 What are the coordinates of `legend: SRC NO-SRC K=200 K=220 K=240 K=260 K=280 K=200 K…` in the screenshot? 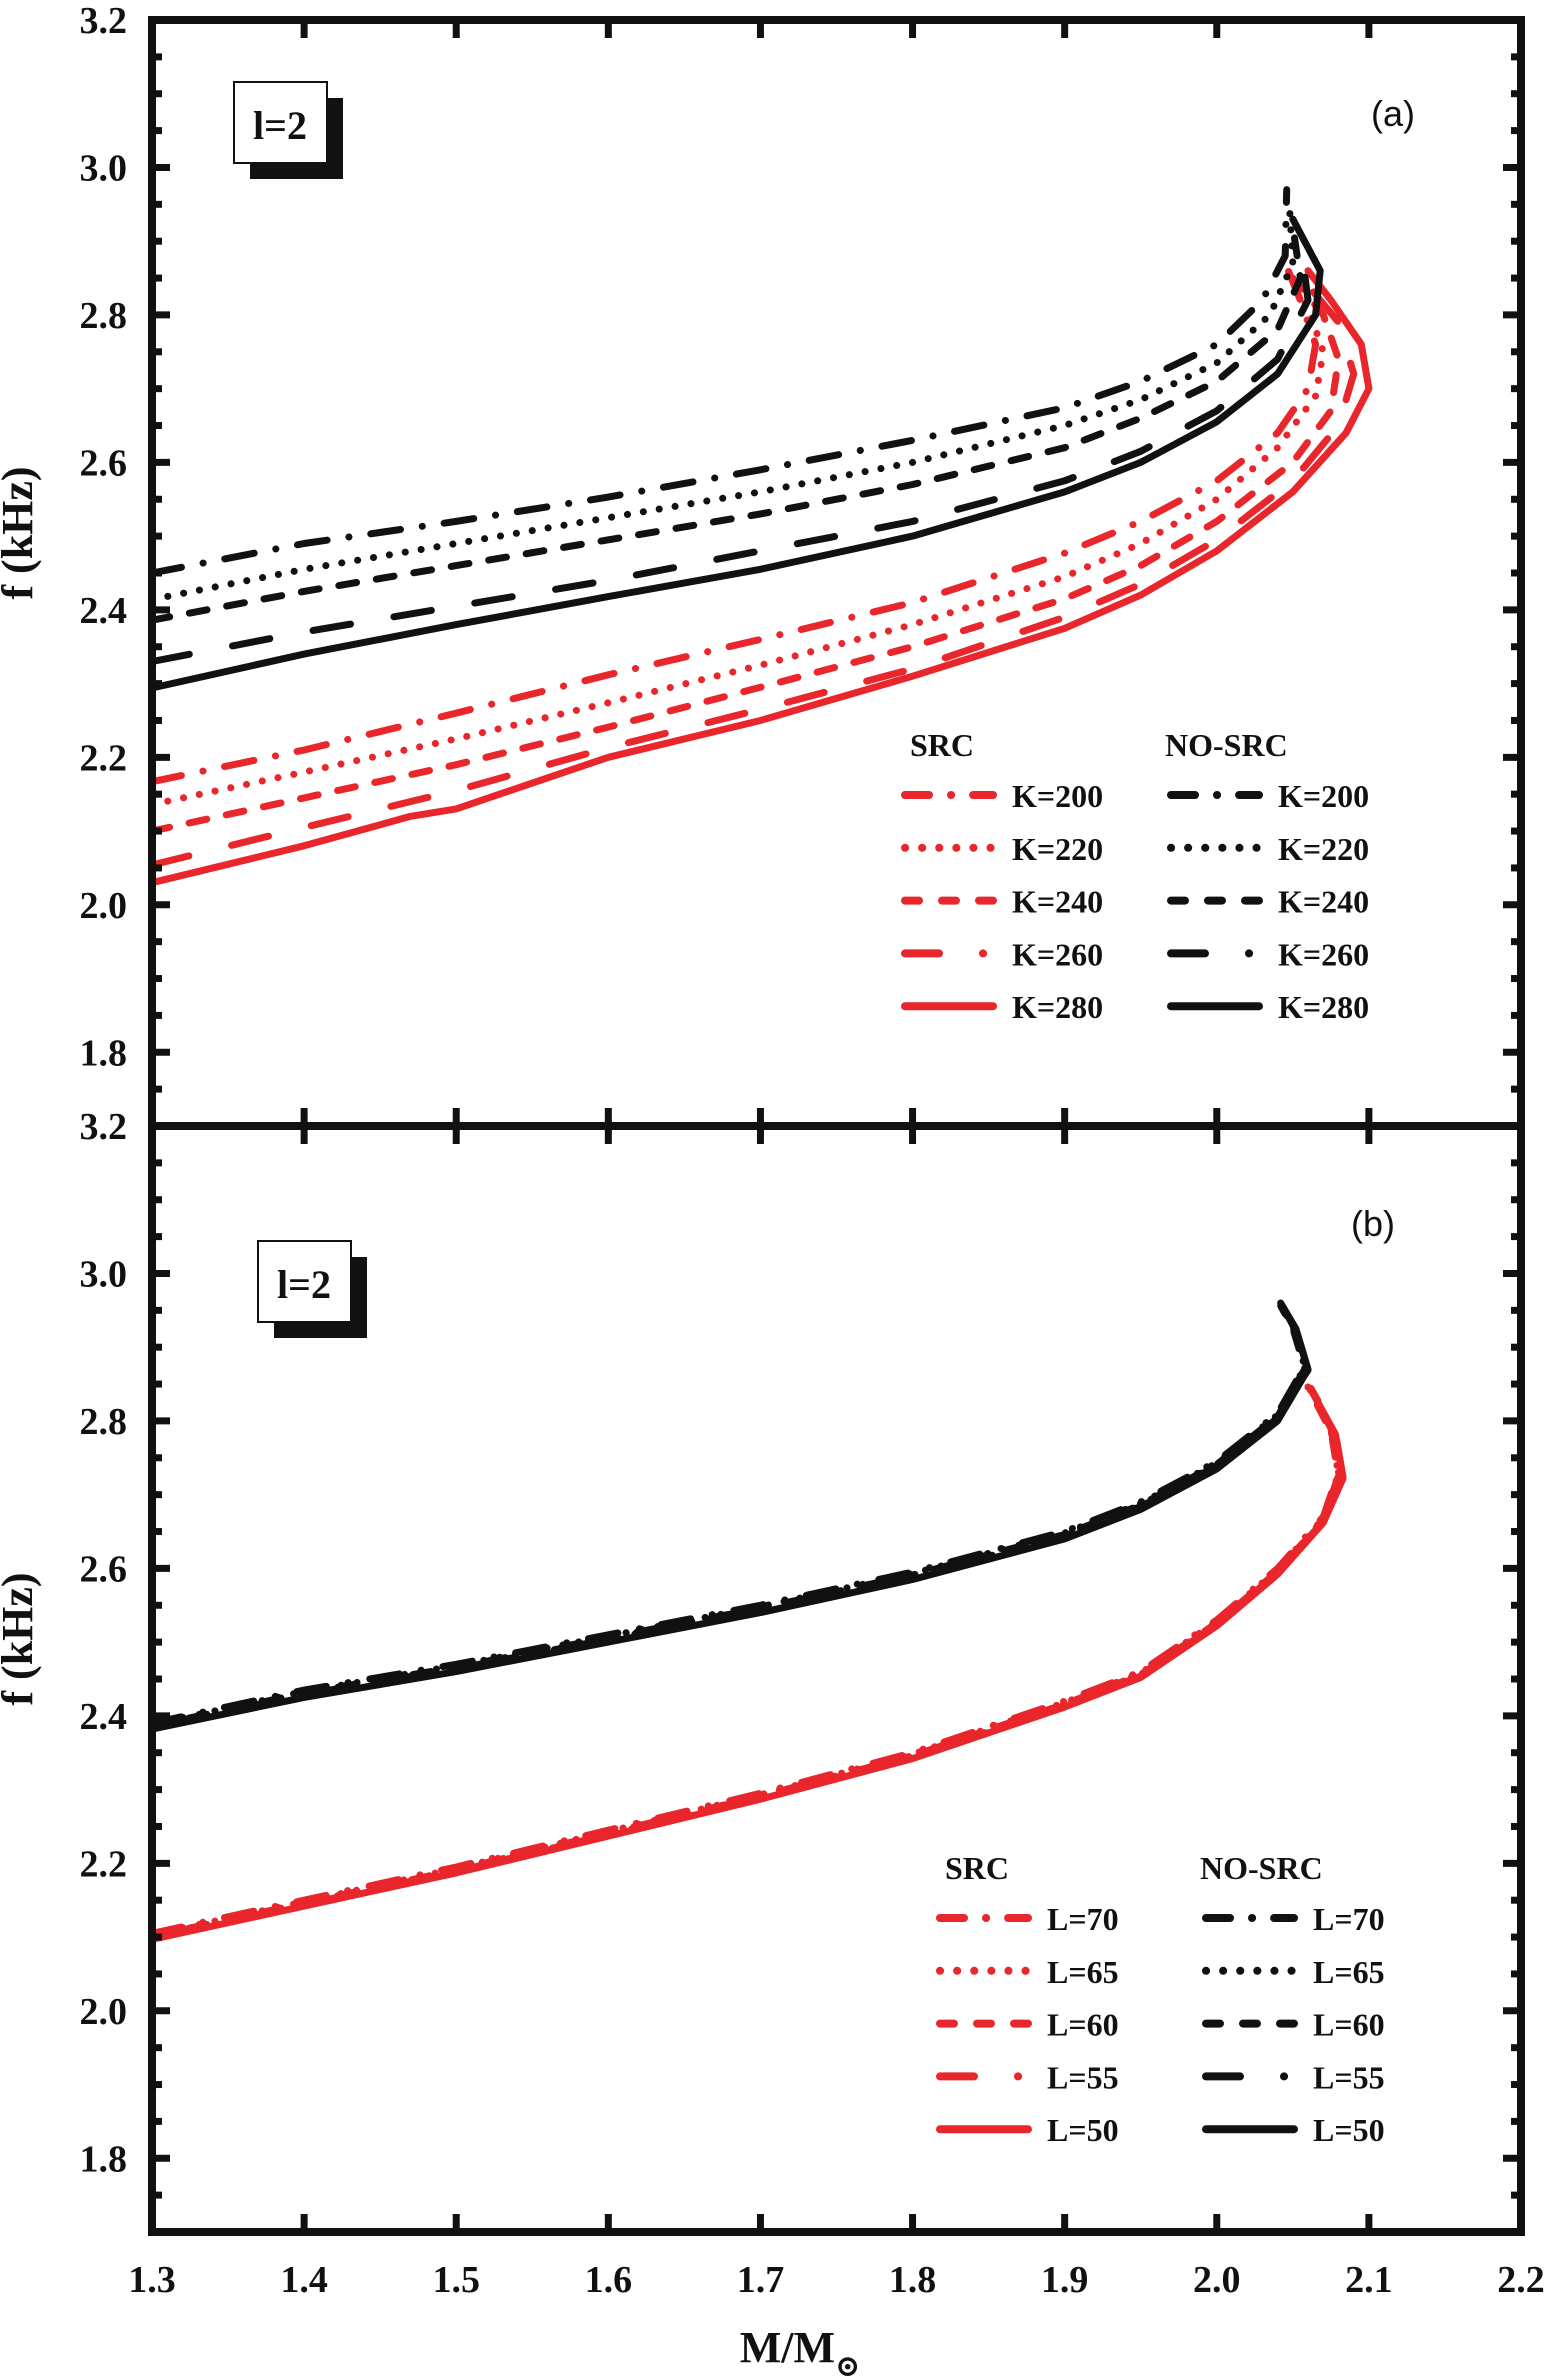 It's located at (1135, 876).